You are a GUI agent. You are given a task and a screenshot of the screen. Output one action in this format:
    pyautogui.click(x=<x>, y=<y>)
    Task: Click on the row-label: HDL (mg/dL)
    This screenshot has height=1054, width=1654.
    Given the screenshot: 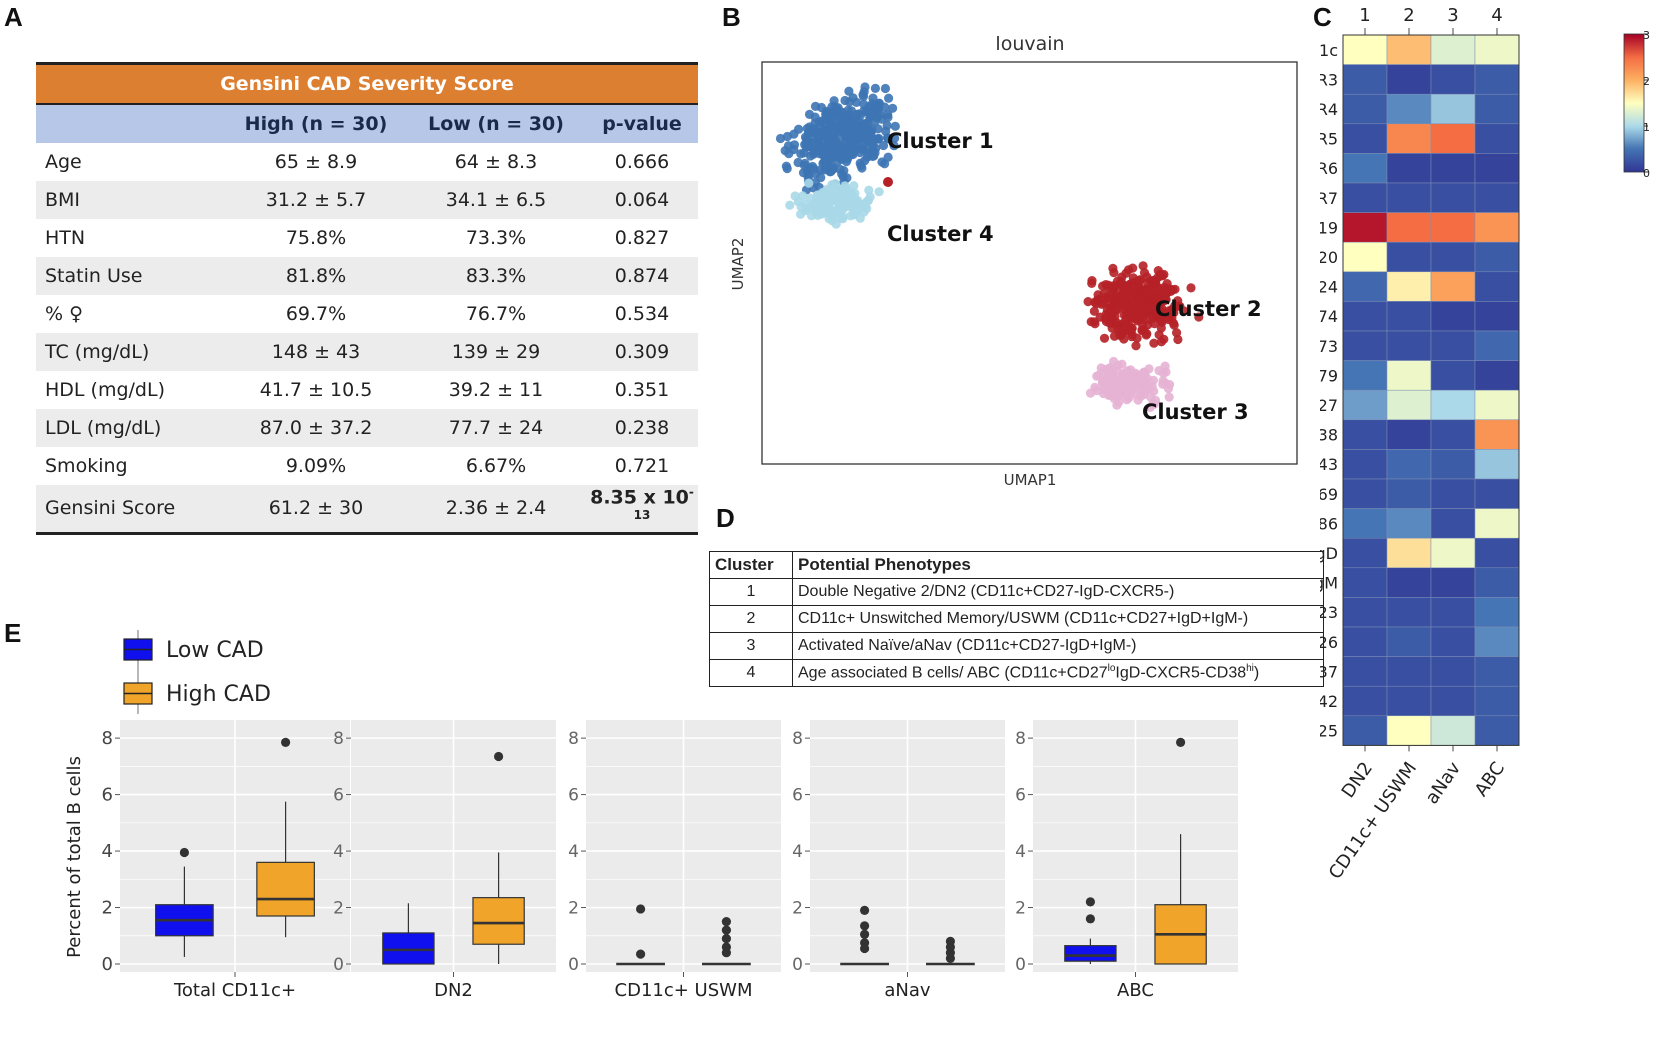 What is the action you would take?
    pyautogui.click(x=105, y=390)
    